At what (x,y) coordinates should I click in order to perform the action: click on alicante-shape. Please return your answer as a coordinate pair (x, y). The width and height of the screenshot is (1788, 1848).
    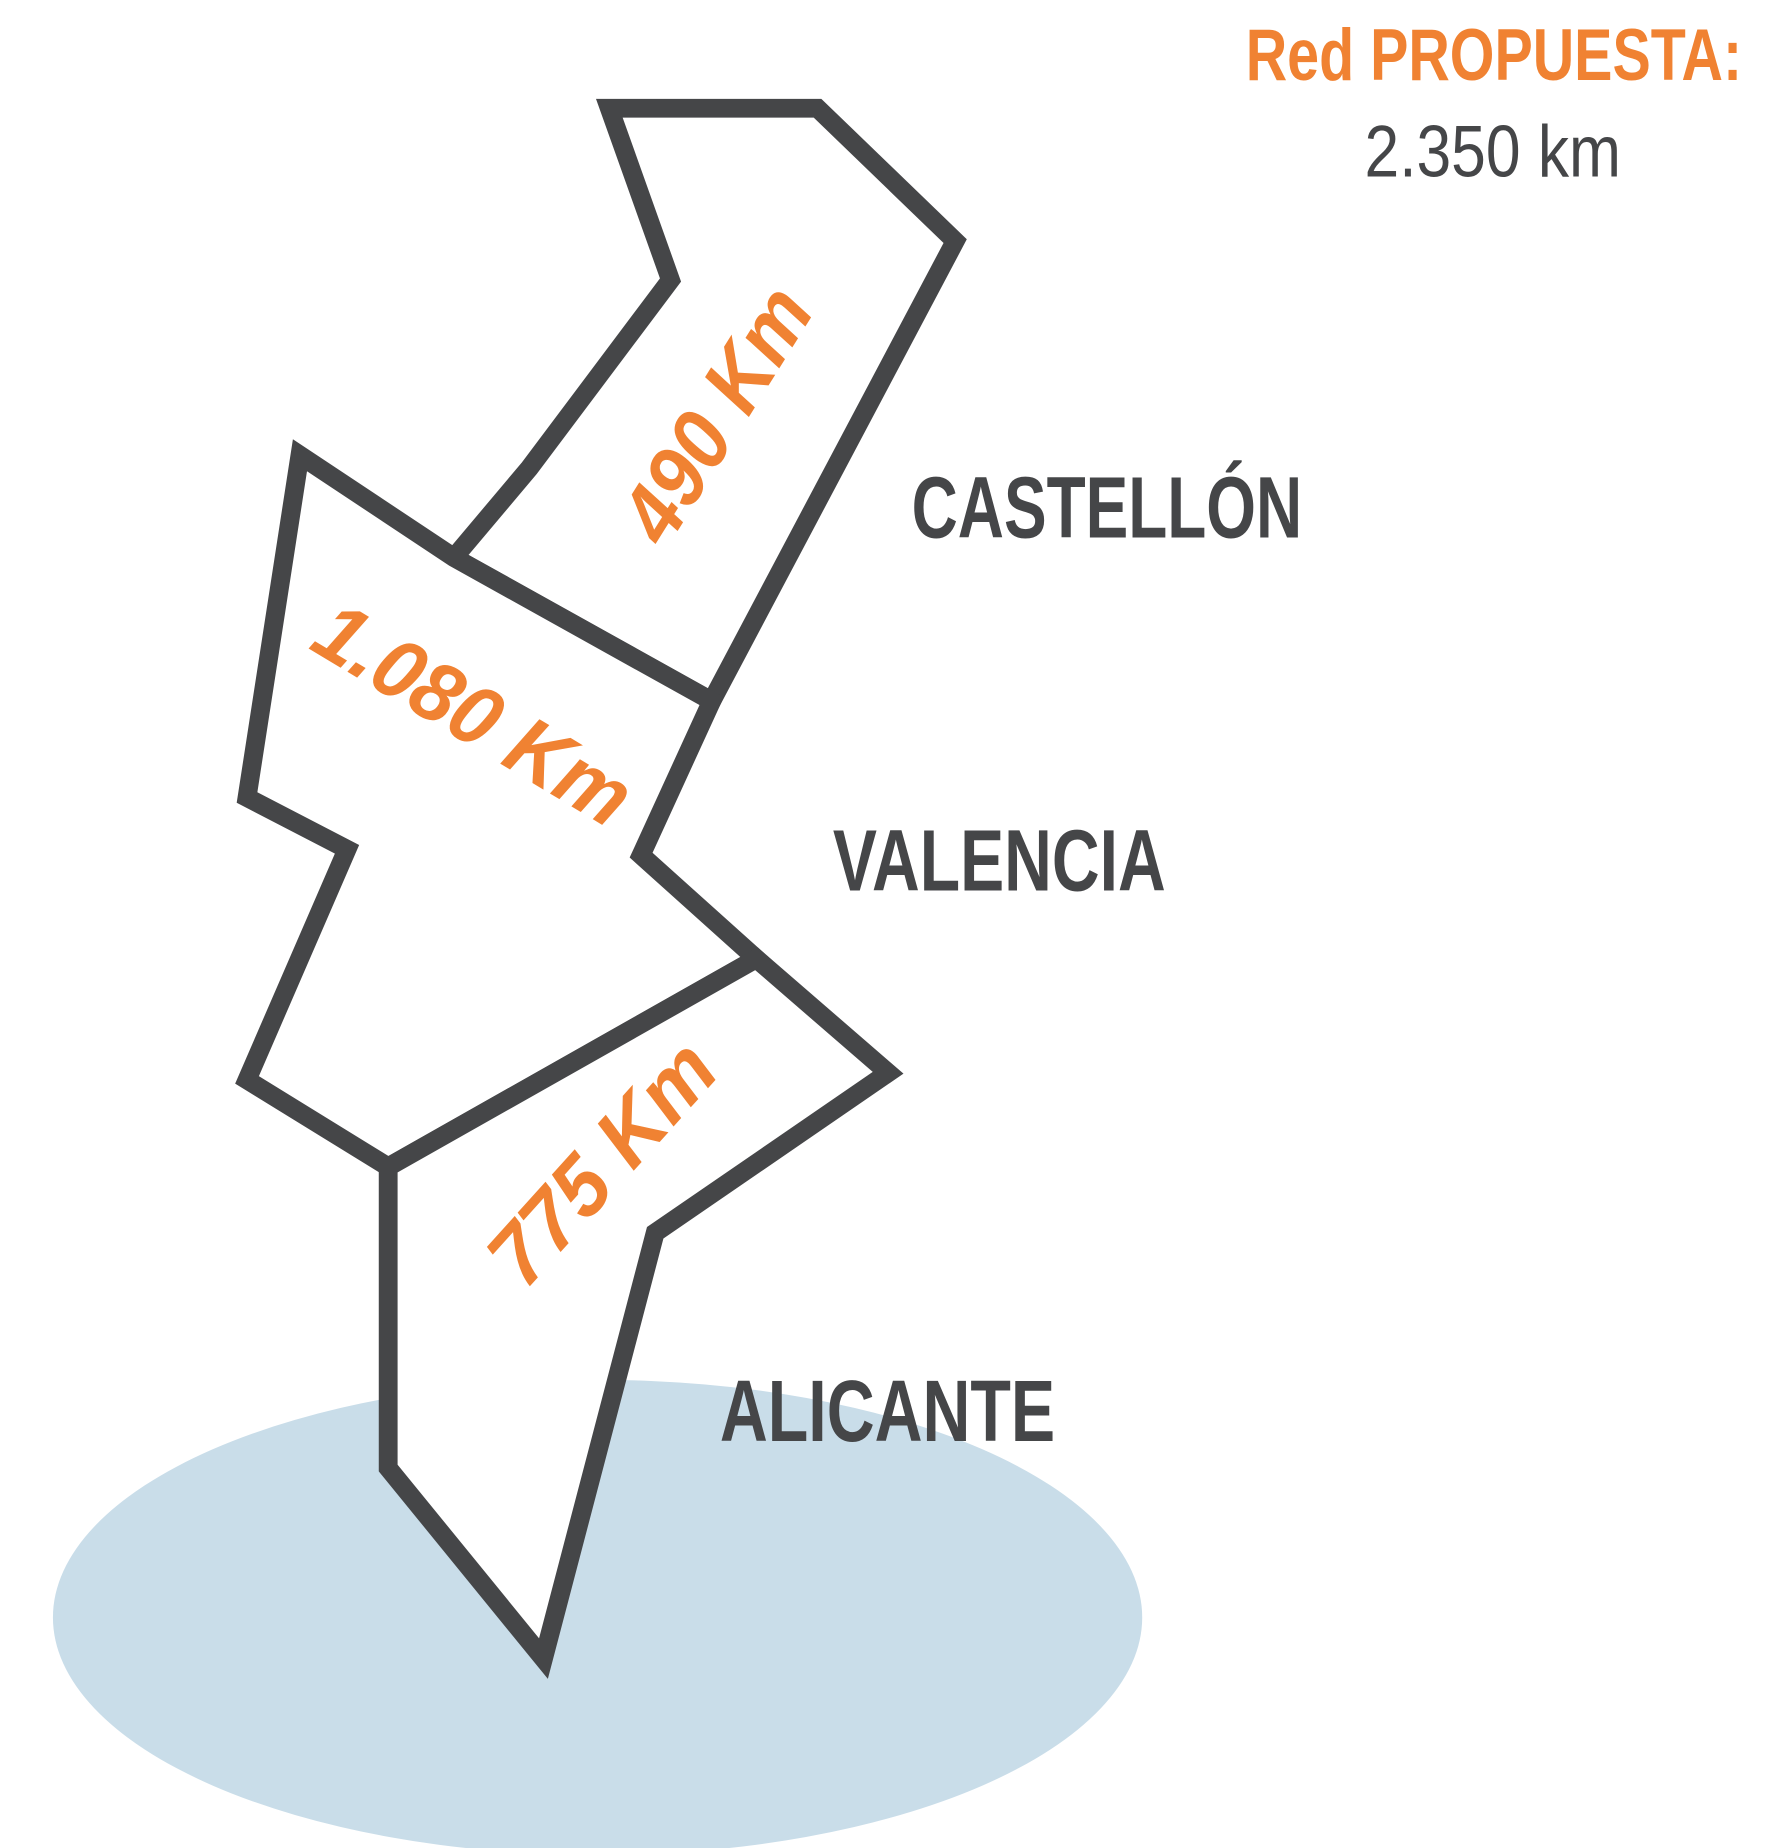
    Looking at the image, I should click on (641, 1313).